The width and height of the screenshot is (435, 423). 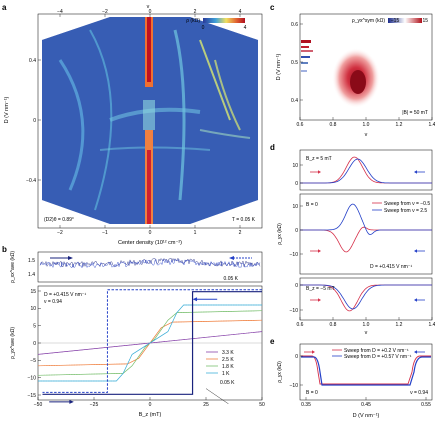 What do you see at coordinates (203, 28) in the screenshot?
I see `panel-a-cbar-min: 0` at bounding box center [203, 28].